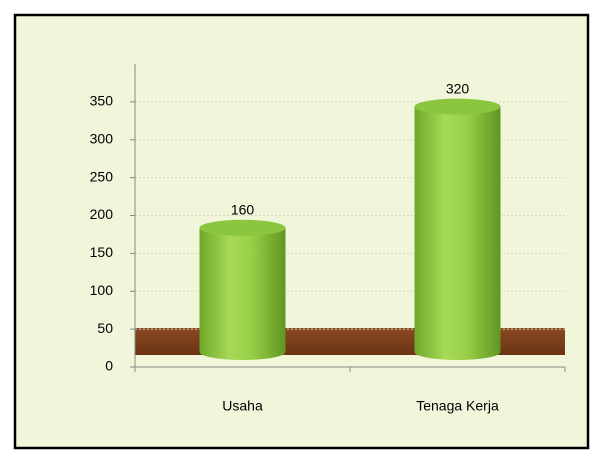 This screenshot has height=456, width=593. What do you see at coordinates (243, 210) in the screenshot?
I see `data-label: 160` at bounding box center [243, 210].